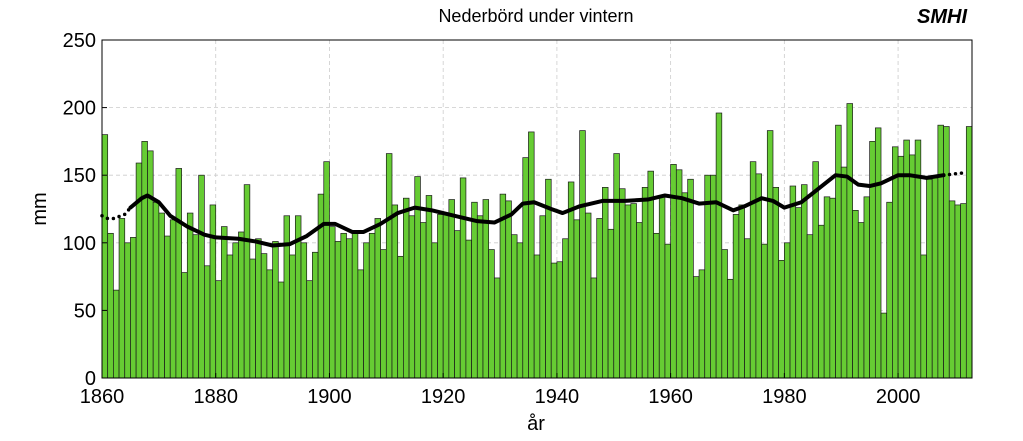 The width and height of the screenshot is (1023, 441). Describe the element at coordinates (536, 424) in the screenshot. I see `x-axis-label: år` at that location.